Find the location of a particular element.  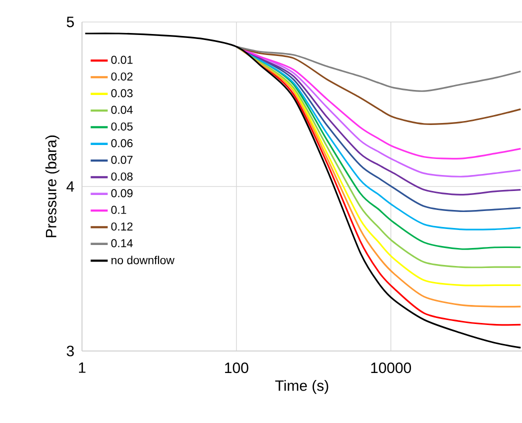

y-tick-label: 5 is located at coordinates (70, 22).